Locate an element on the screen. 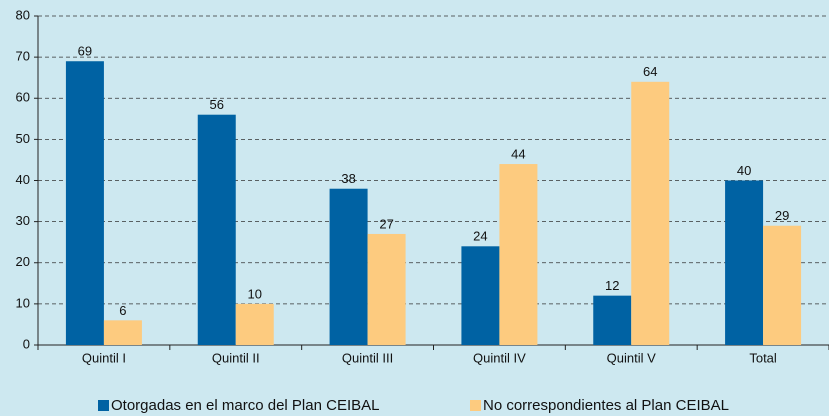  data-label: 38 is located at coordinates (348, 178).